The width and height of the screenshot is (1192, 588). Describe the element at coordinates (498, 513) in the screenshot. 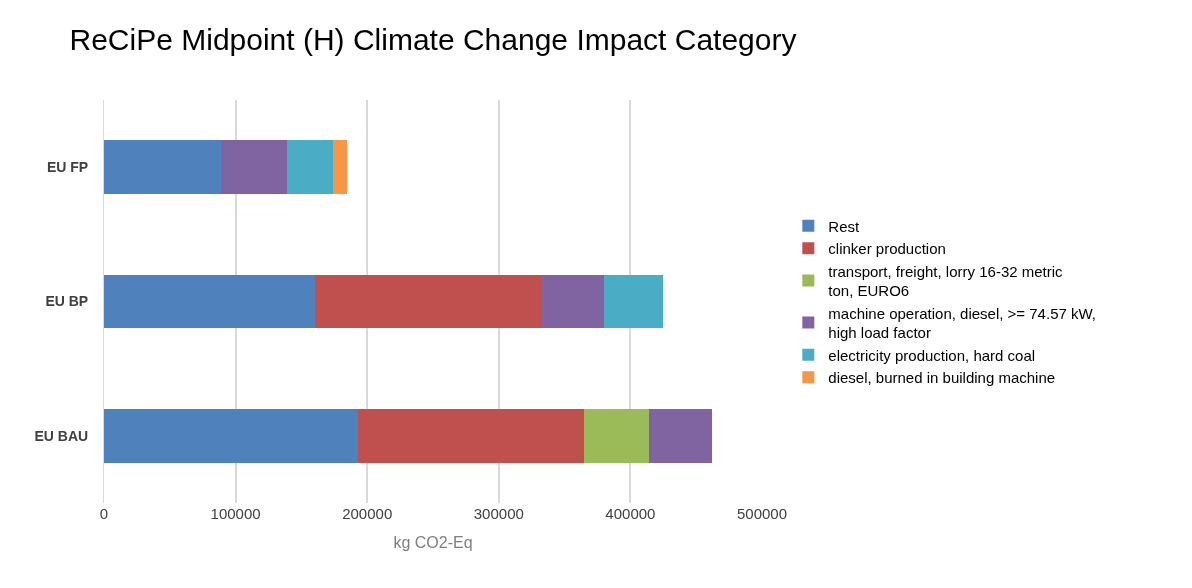

I see `x-tick-label: 300000` at that location.